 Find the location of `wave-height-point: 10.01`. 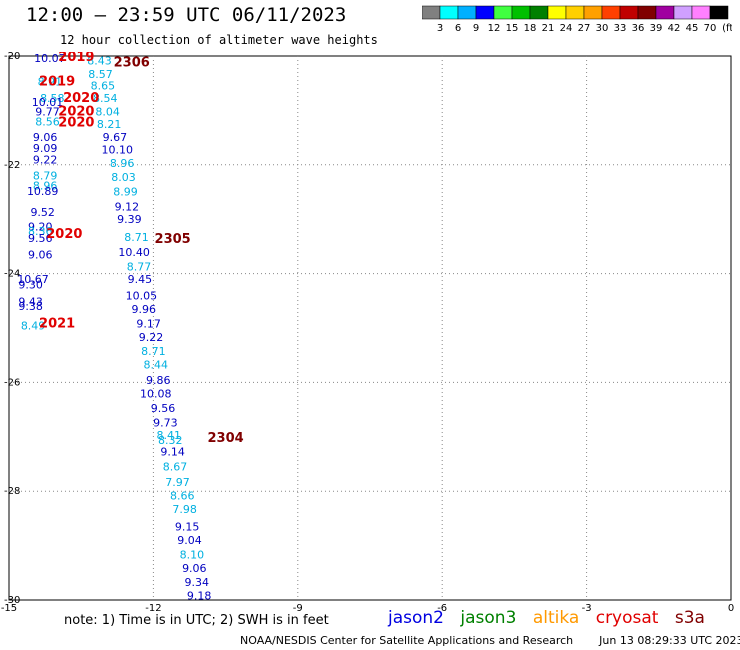

wave-height-point: 10.01 is located at coordinates (48, 102).